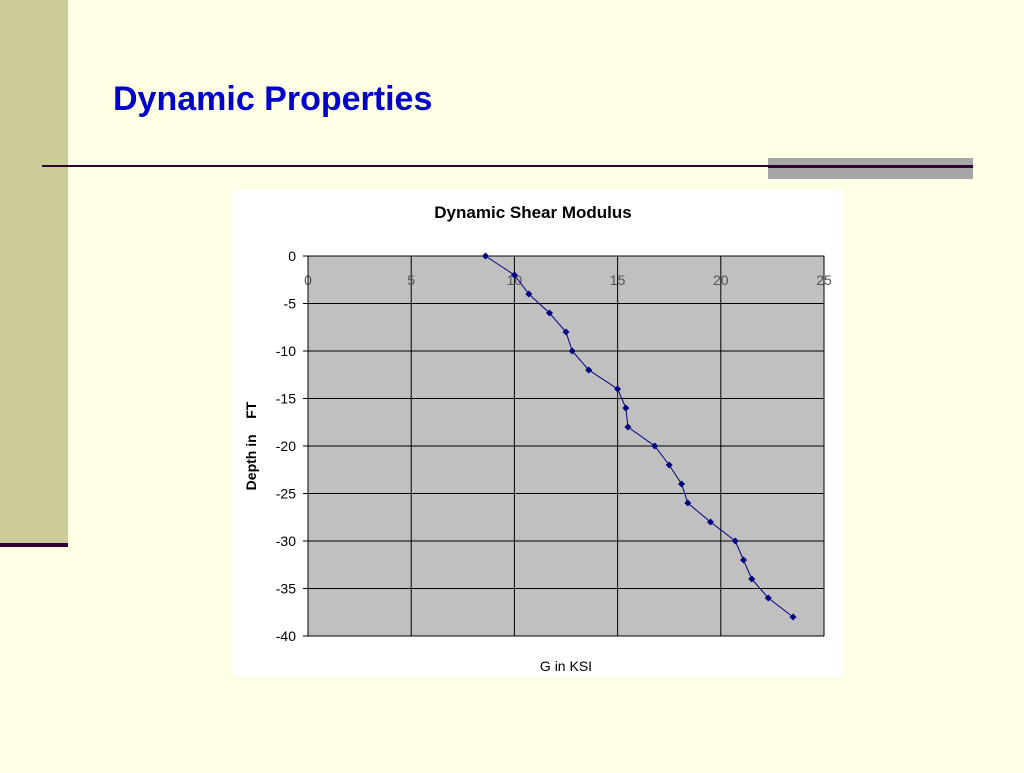 Image resolution: width=1024 pixels, height=773 pixels. What do you see at coordinates (272, 99) in the screenshot?
I see `slide-title: Dynamic Properties` at bounding box center [272, 99].